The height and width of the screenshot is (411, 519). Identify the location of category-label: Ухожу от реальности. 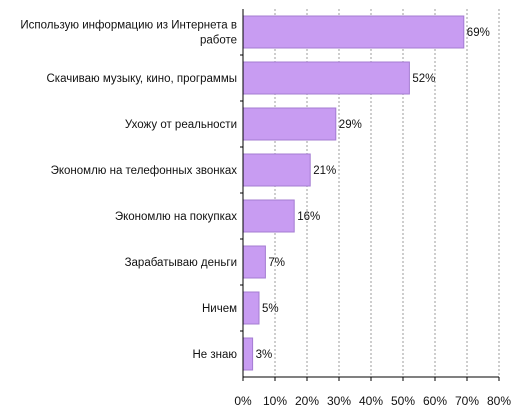
(181, 125).